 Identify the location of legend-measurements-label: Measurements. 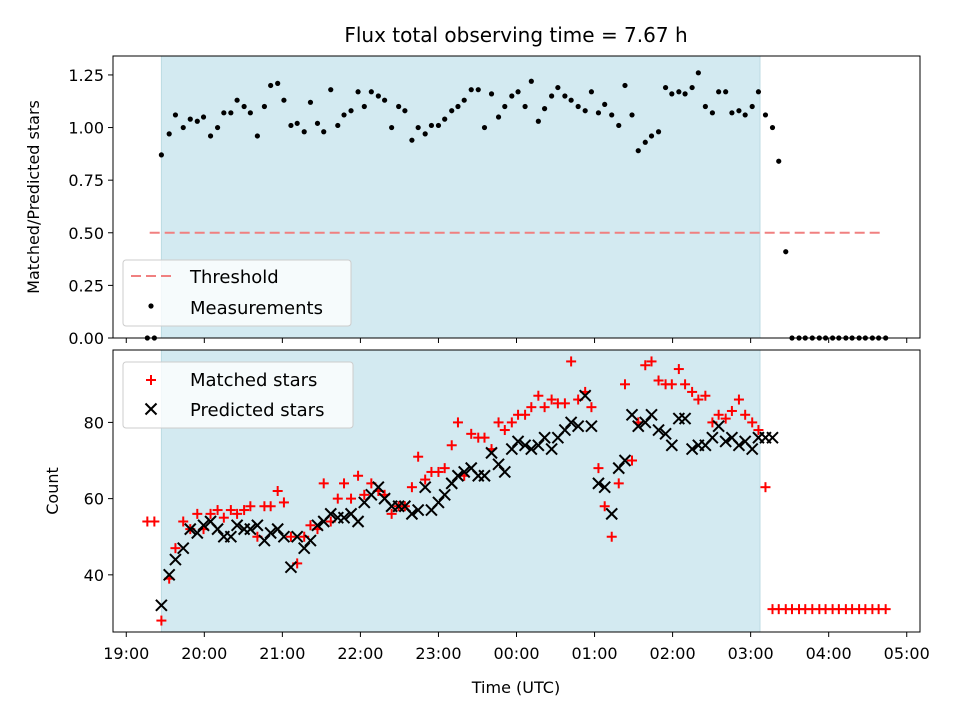
(256, 308).